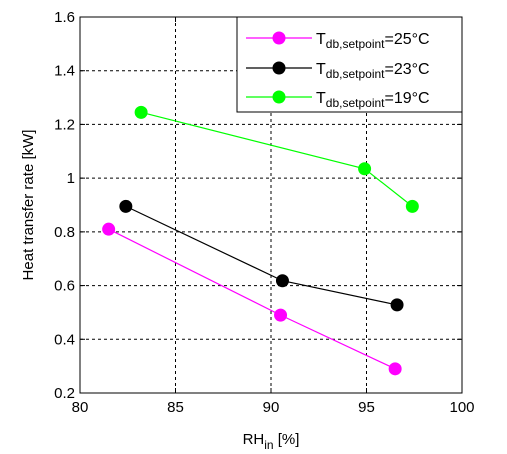 The height and width of the screenshot is (454, 507). I want to click on legend-label-2-sub: db,setpoint, so click(355, 103).